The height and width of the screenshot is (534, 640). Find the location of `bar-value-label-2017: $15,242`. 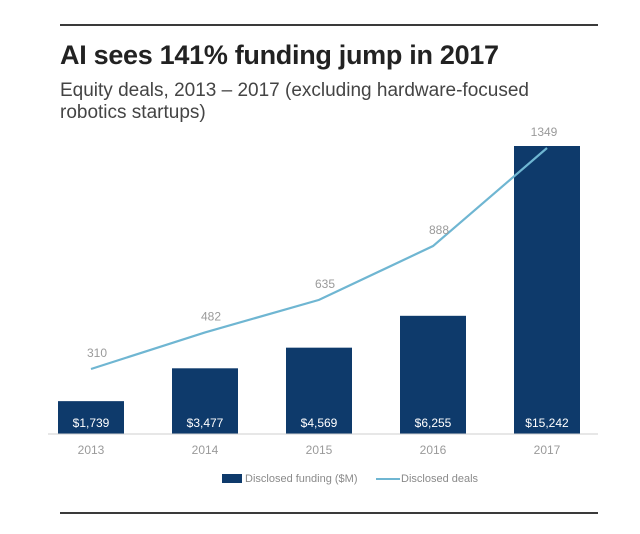

bar-value-label-2017: $15,242 is located at coordinates (547, 423).